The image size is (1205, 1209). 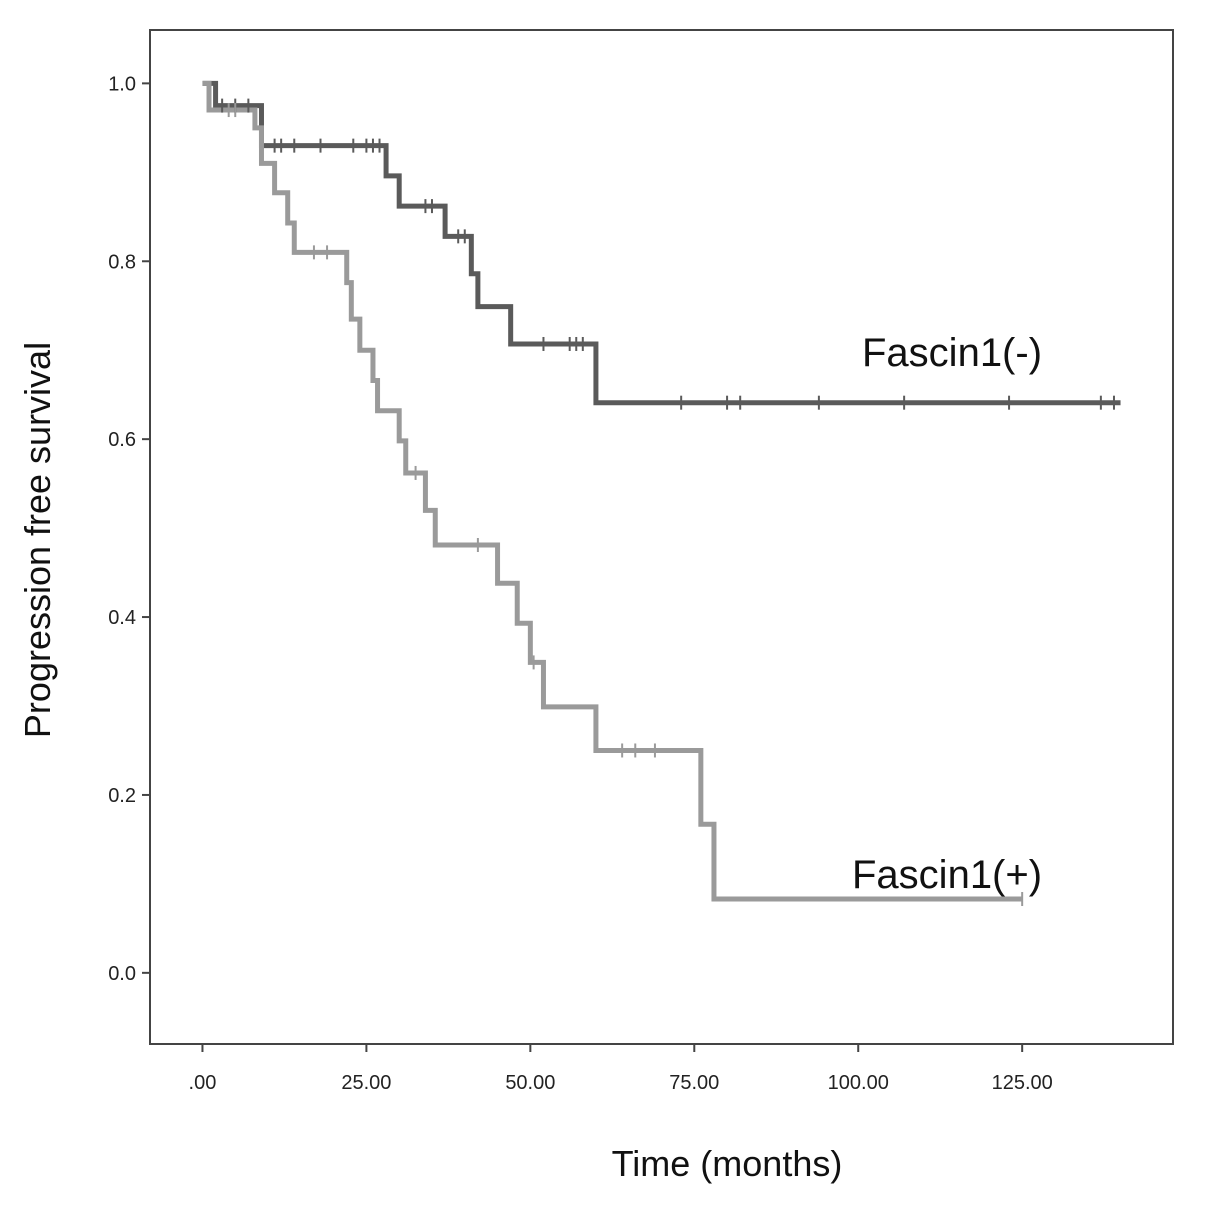 What do you see at coordinates (694, 1083) in the screenshot?
I see `x-tick-label: 75.00` at bounding box center [694, 1083].